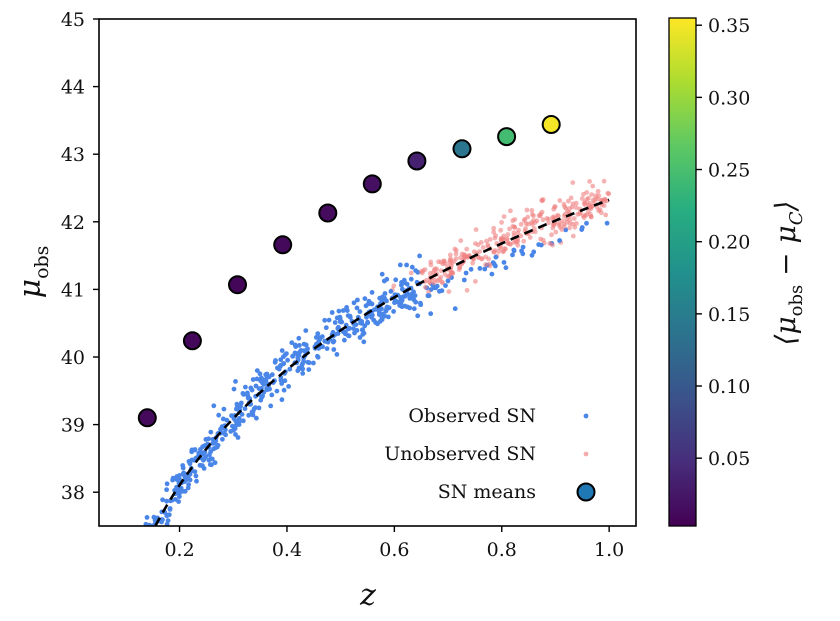  Describe the element at coordinates (73, 223) in the screenshot. I see `y-tick-label: 42` at that location.